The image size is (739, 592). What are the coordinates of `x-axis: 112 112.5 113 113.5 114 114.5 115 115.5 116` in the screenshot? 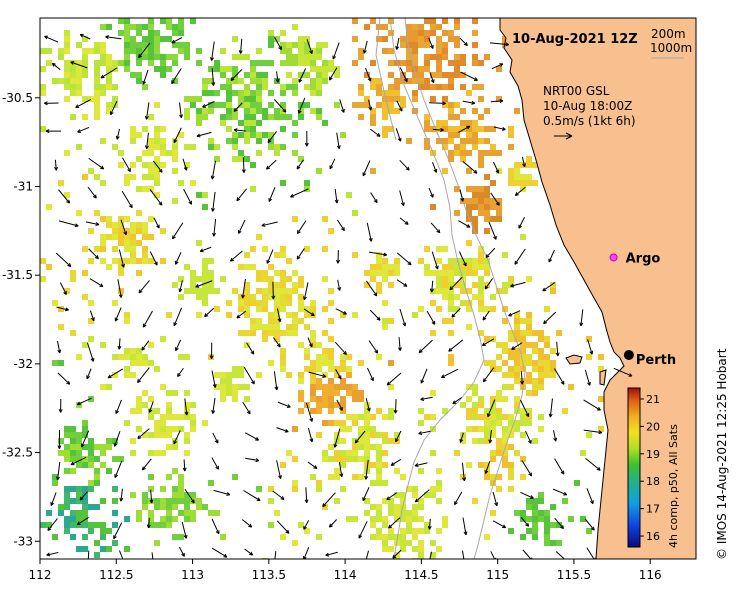 It's located at (345, 570).